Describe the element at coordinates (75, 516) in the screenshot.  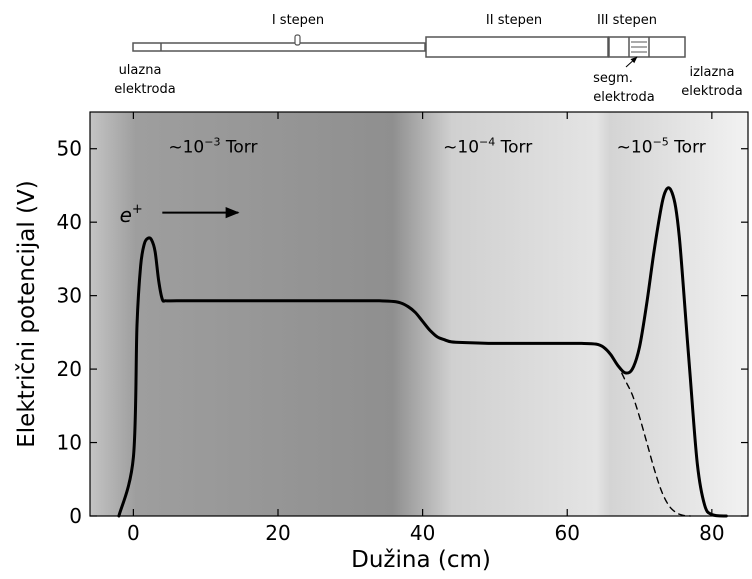
I see `y-tick-label: 0` at that location.